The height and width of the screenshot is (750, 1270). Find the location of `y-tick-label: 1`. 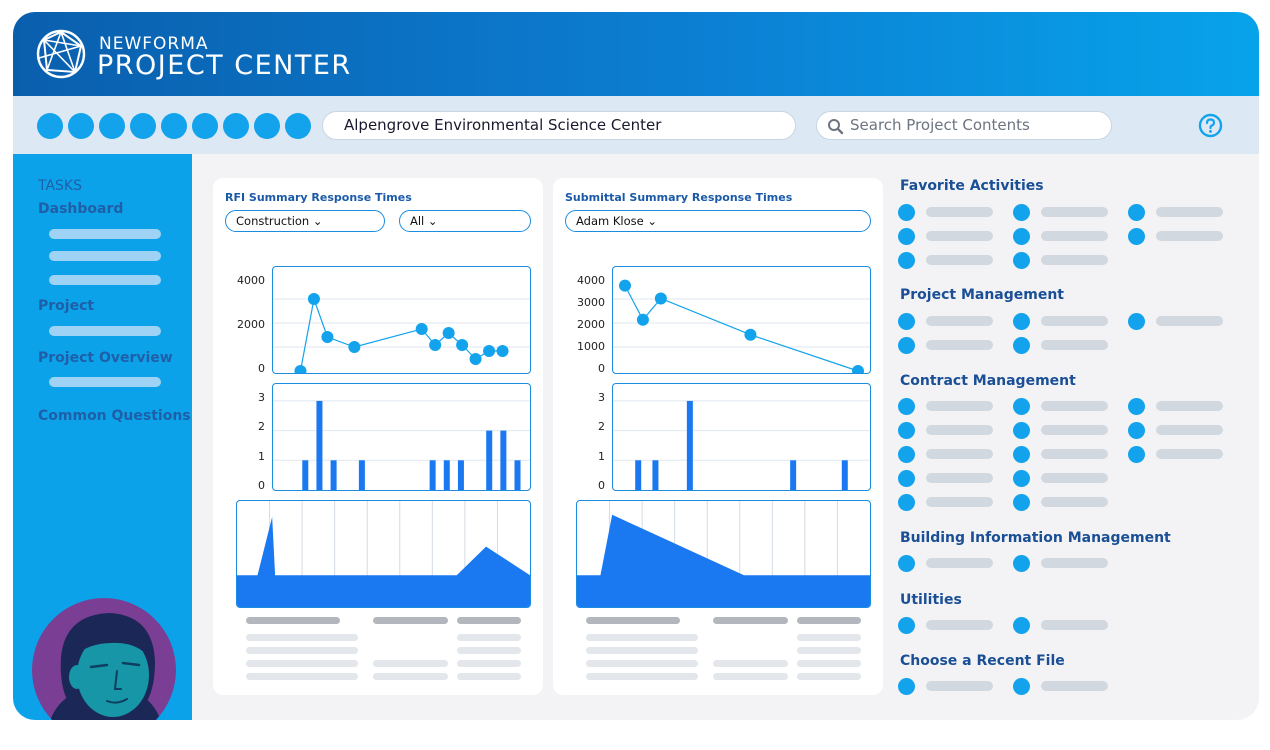

y-tick-label: 1 is located at coordinates (261, 456).